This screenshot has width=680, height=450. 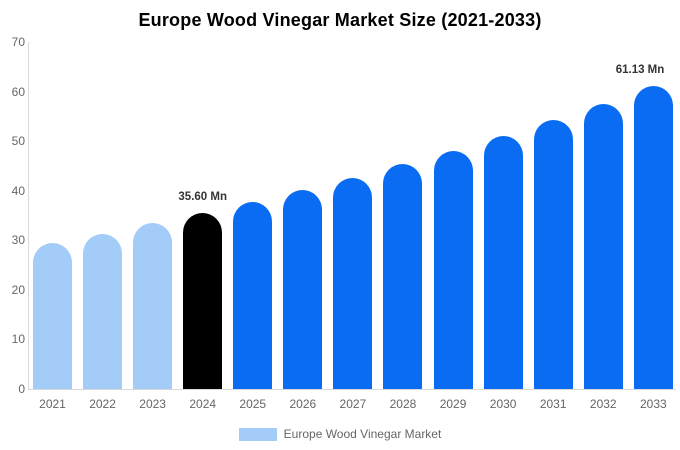 What do you see at coordinates (52, 404) in the screenshot?
I see `x-axis-tick-label: 2021` at bounding box center [52, 404].